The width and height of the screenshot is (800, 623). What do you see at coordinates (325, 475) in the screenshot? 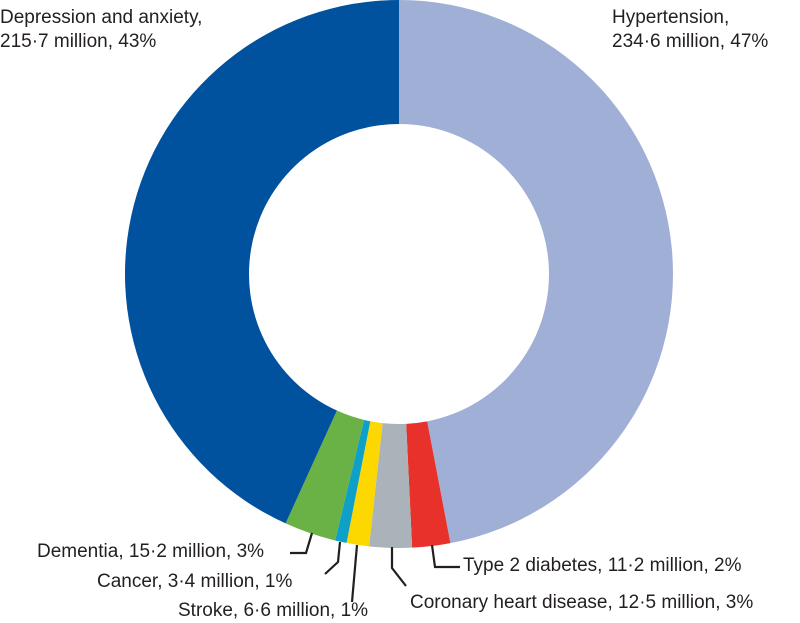
I see `slice-dementia` at bounding box center [325, 475].